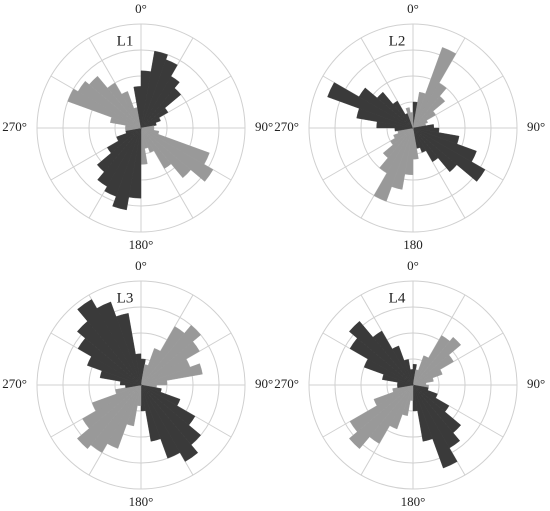  Describe the element at coordinates (413, 244) in the screenshot. I see `theta-tick-label: 180` at that location.